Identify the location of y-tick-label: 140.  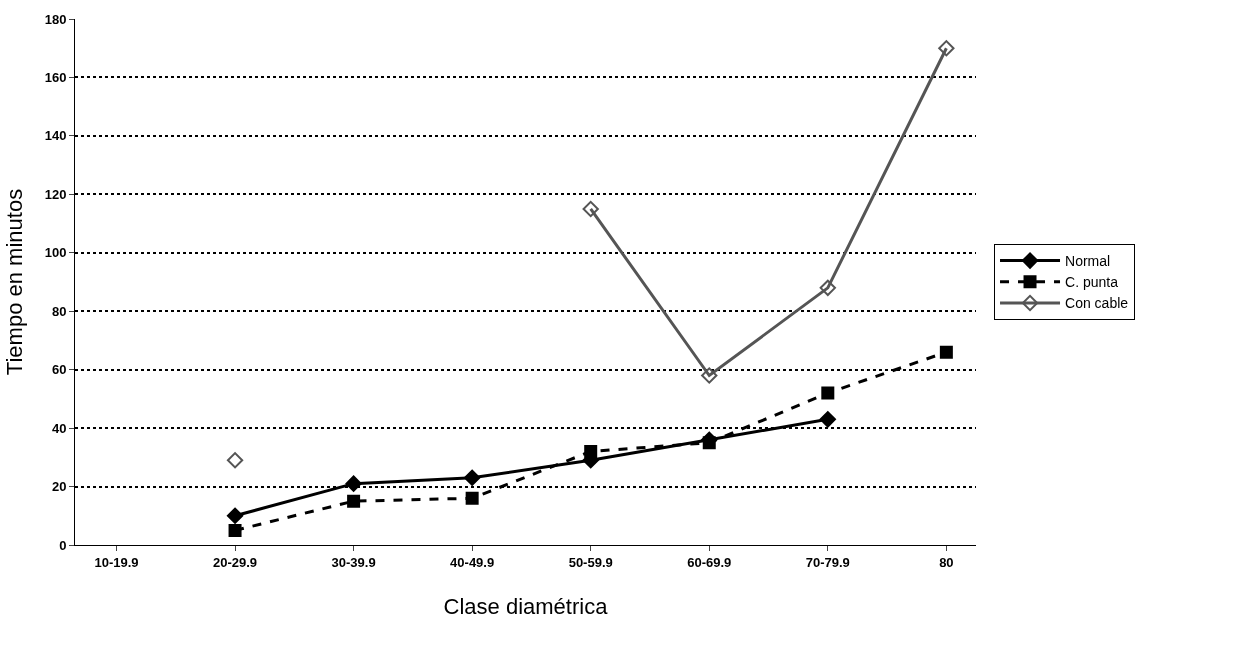
(55, 136).